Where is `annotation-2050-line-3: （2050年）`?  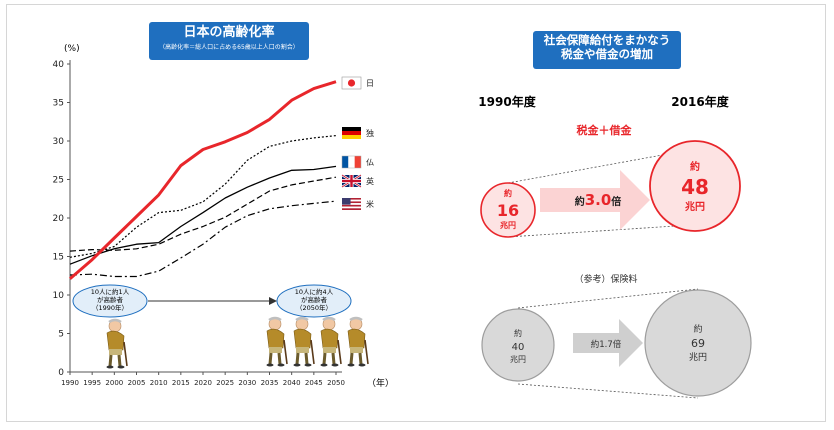 annotation-2050-line-3: （2050年） is located at coordinates (314, 307).